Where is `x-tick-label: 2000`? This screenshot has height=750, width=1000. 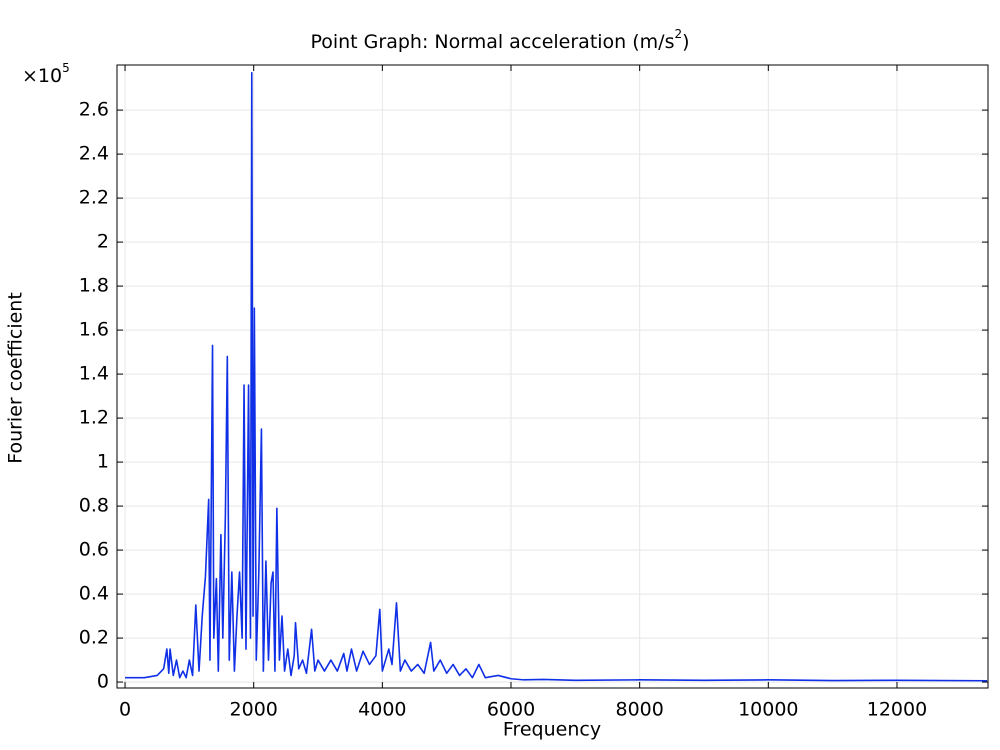
x-tick-label: 2000 is located at coordinates (254, 710).